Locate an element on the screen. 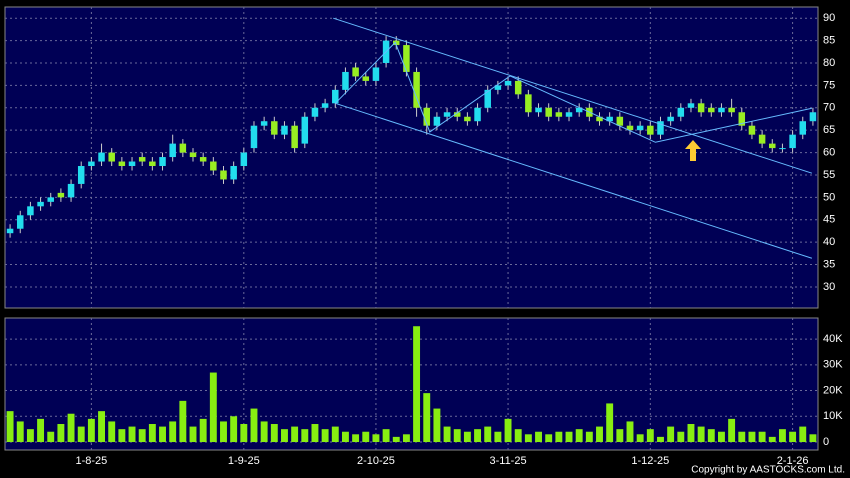  y-tick-label: 20K is located at coordinates (833, 390).